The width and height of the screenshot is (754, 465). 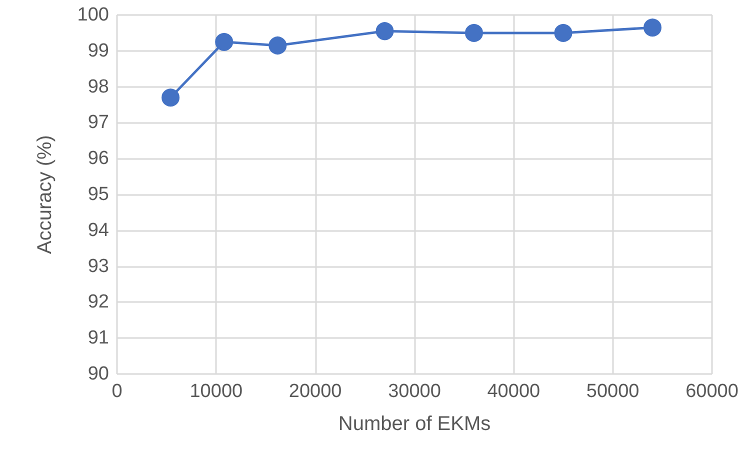 I want to click on y-axis-title: Accuracy (%), so click(x=45, y=194).